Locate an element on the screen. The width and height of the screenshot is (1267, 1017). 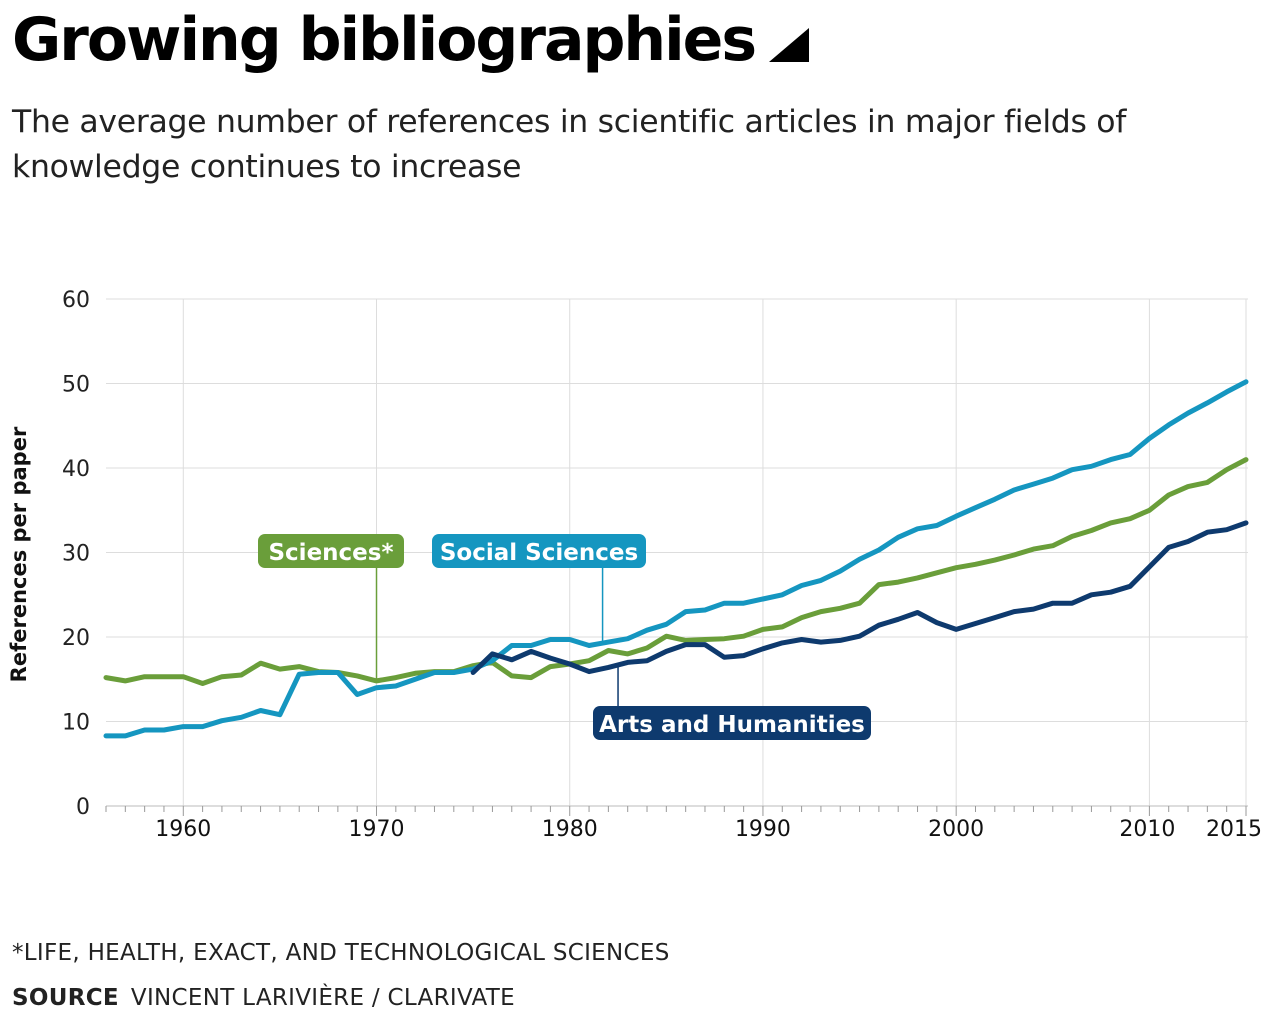
x-tick-label: 2000 is located at coordinates (956, 829).